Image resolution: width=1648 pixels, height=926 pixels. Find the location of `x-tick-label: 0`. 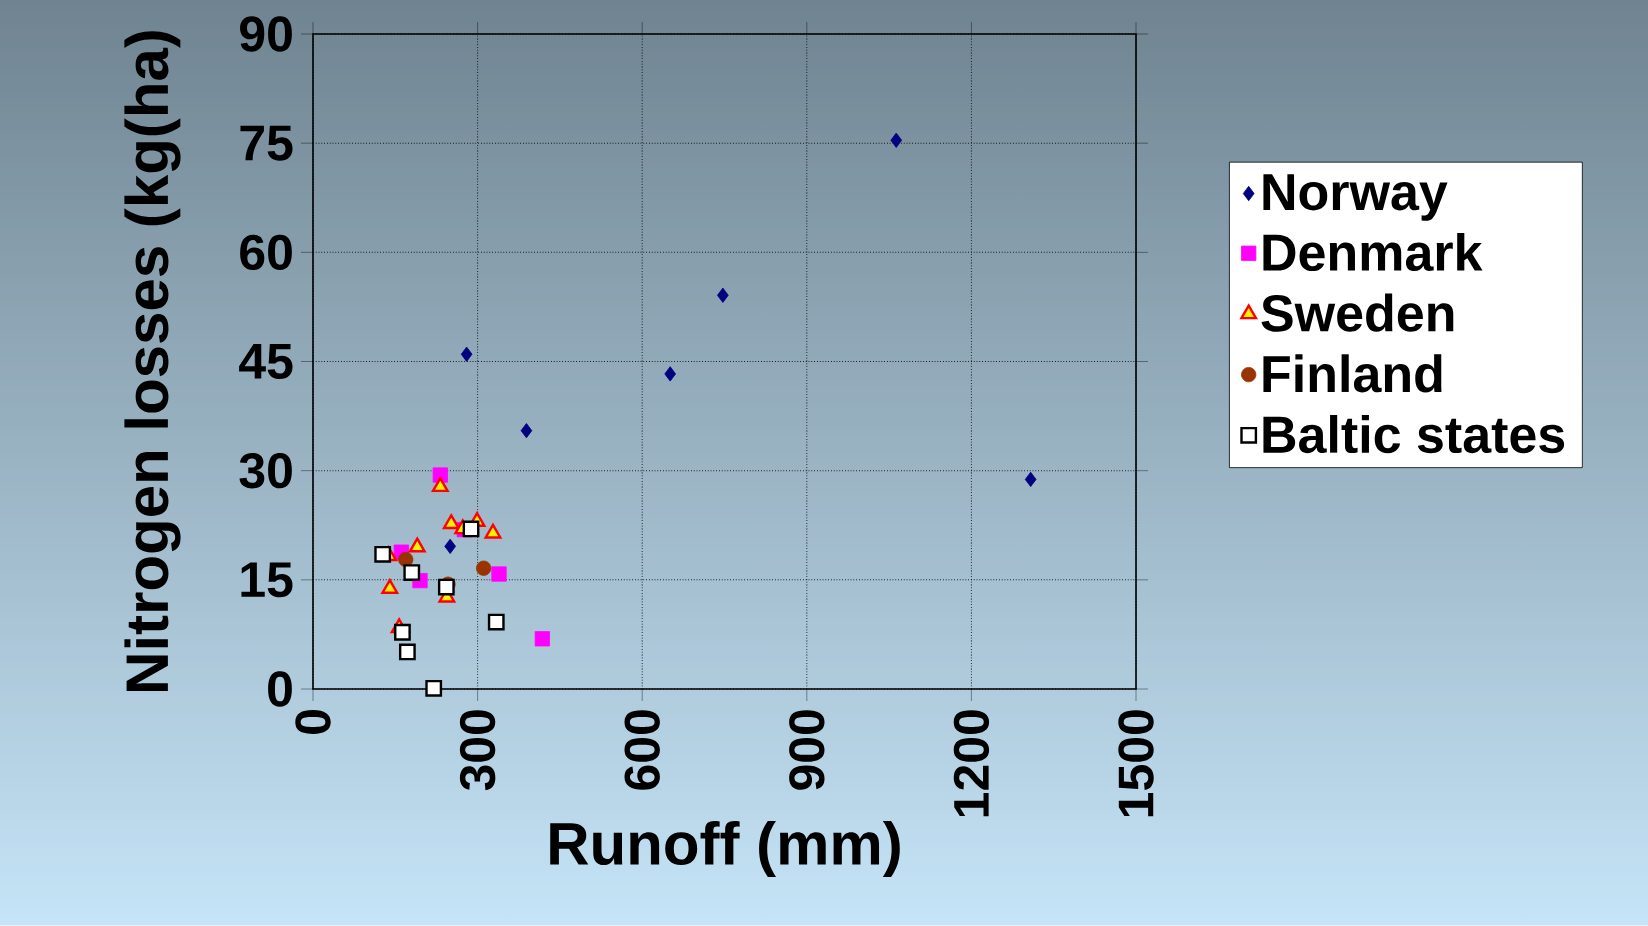

x-tick-label: 0 is located at coordinates (313, 722).